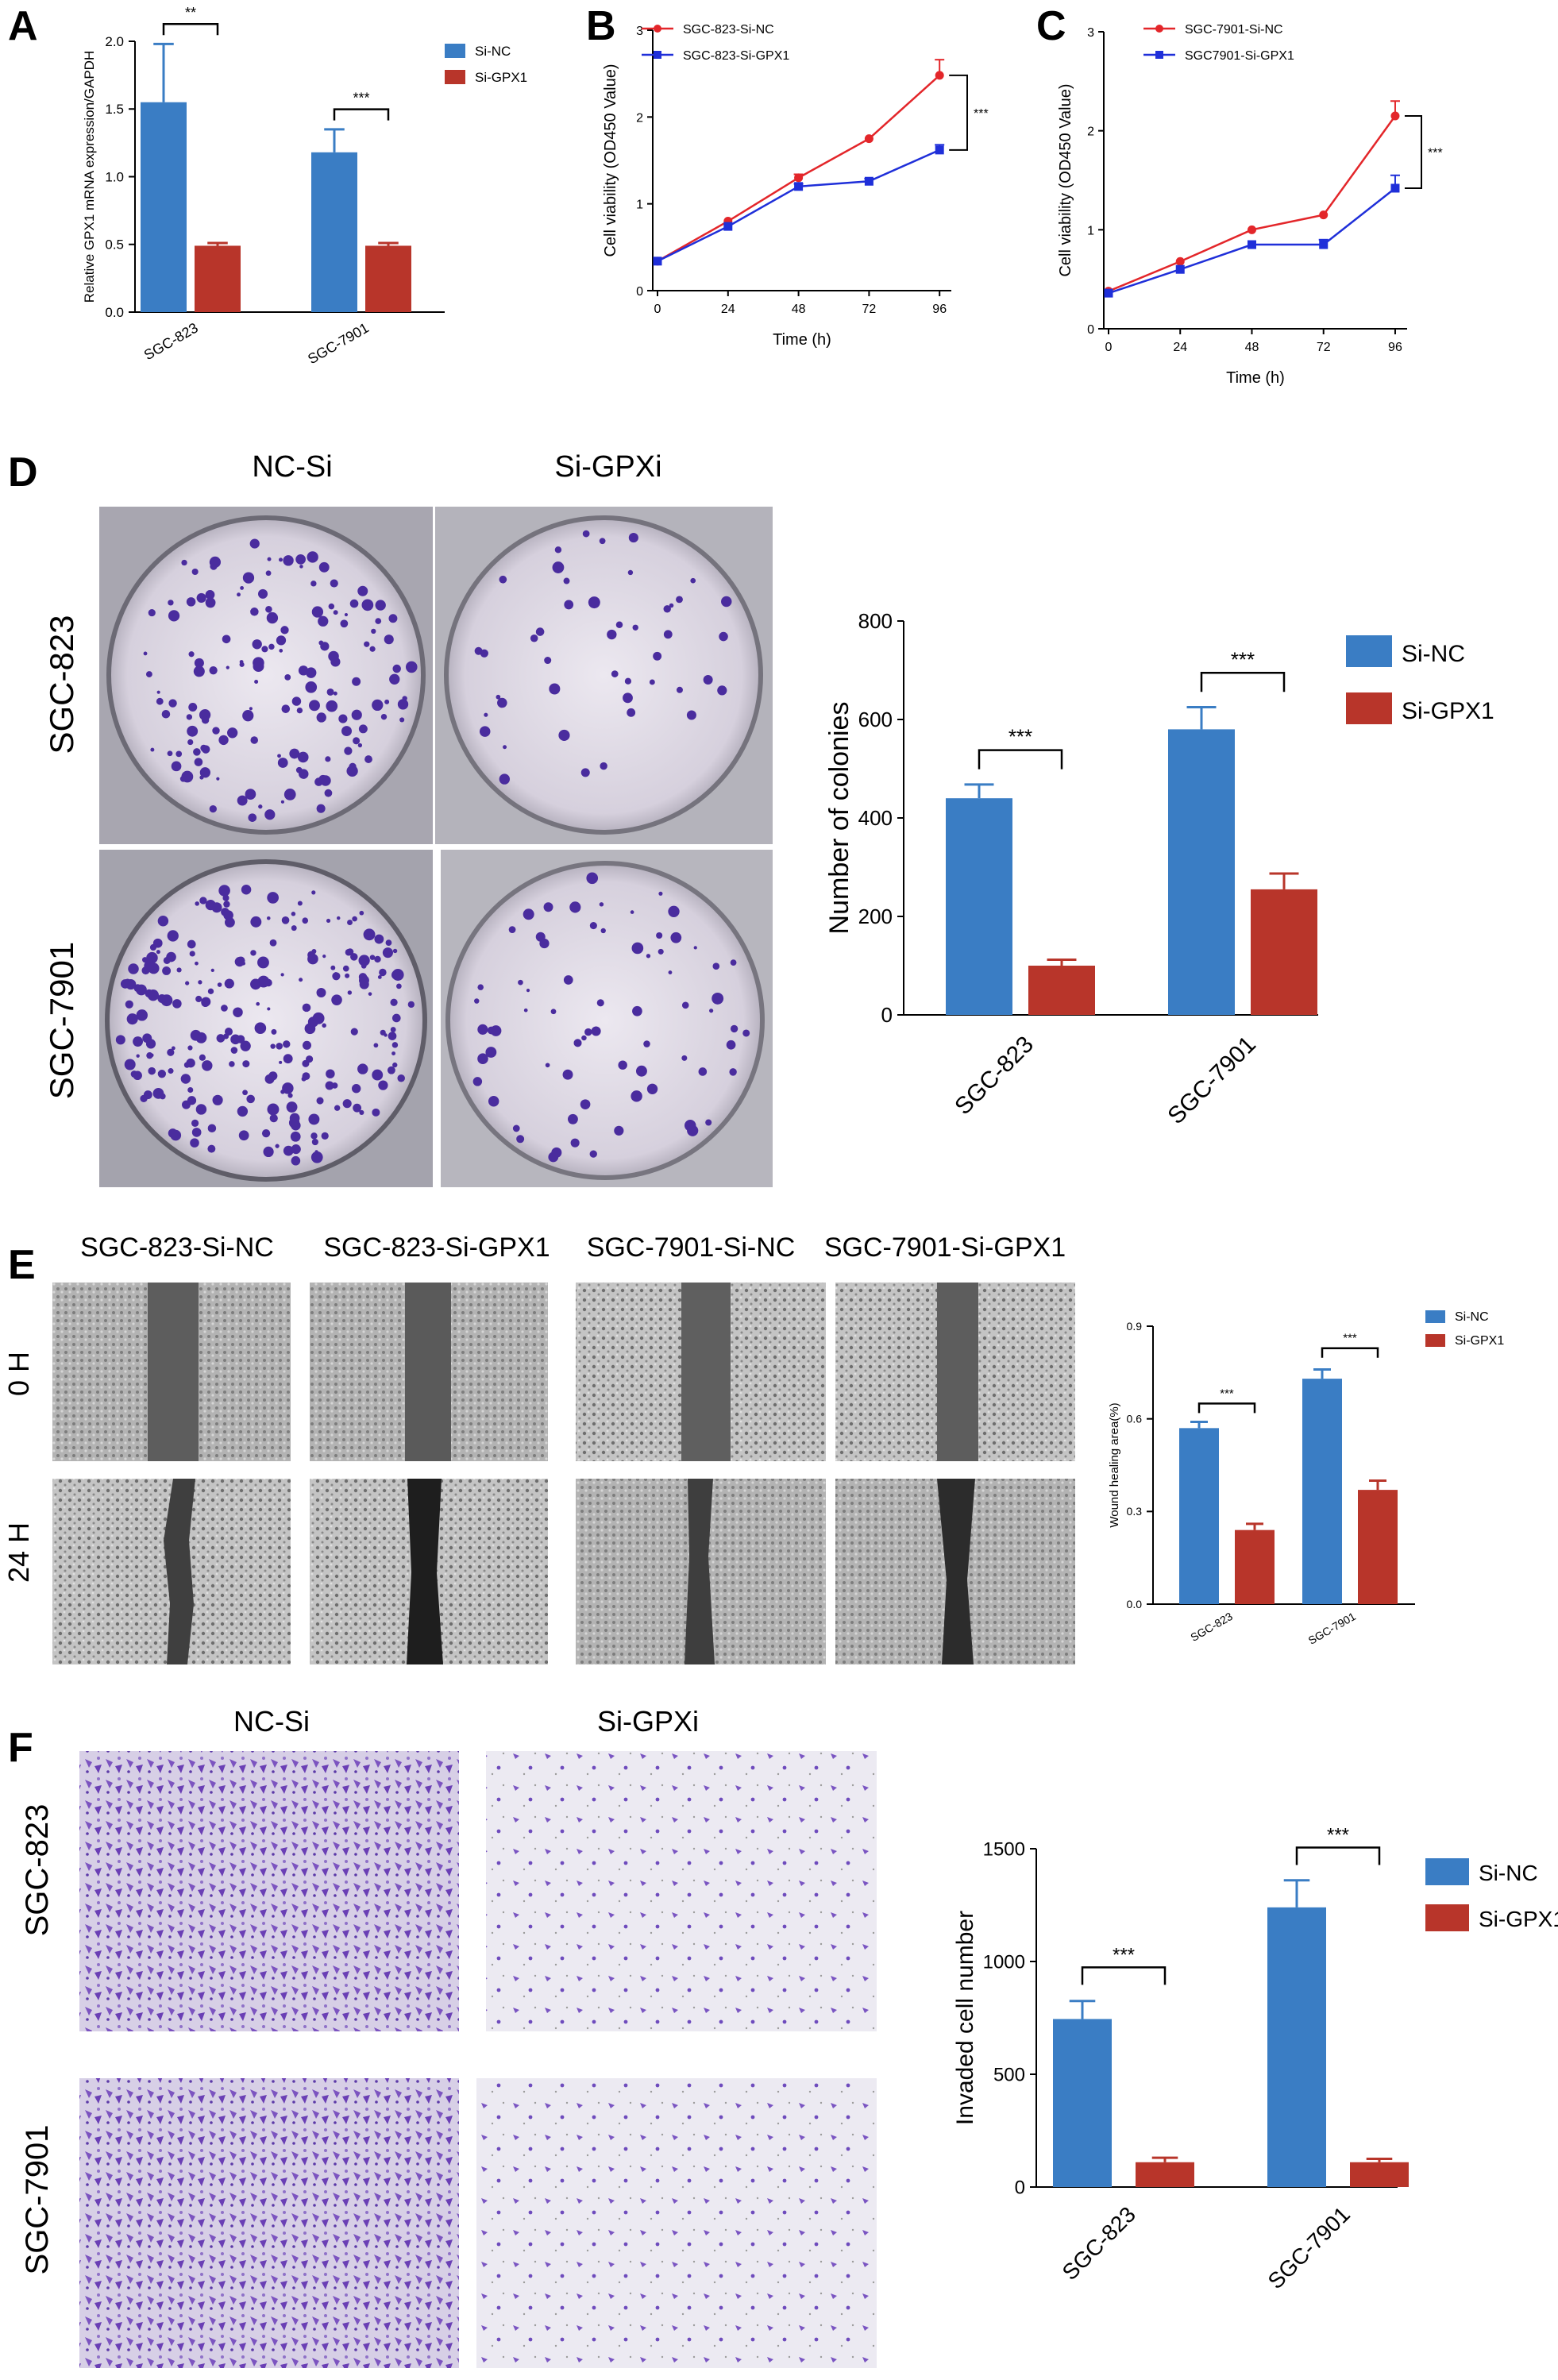 This screenshot has width=1558, height=2380. I want to click on wound-image-823-si-0h, so click(429, 1372).